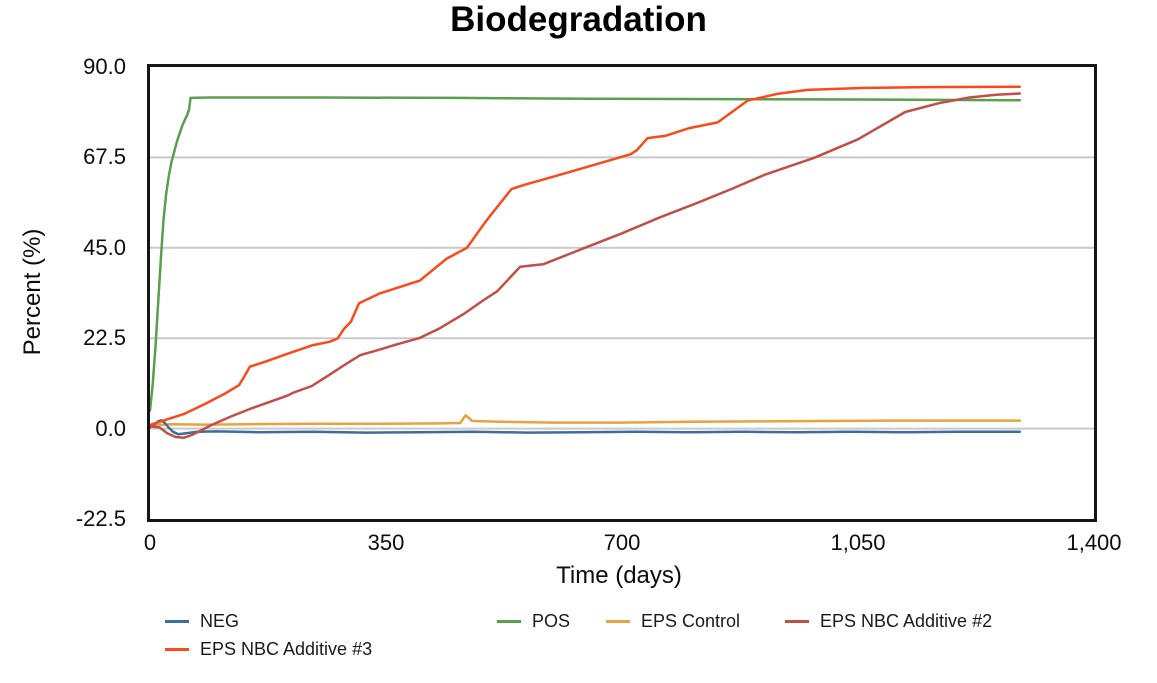  What do you see at coordinates (551, 620) in the screenshot?
I see `legend-label: POS` at bounding box center [551, 620].